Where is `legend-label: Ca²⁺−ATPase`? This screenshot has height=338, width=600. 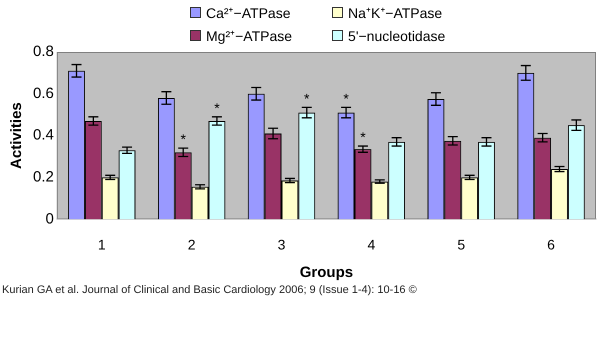 legend-label: Ca²⁺−ATPase is located at coordinates (248, 13).